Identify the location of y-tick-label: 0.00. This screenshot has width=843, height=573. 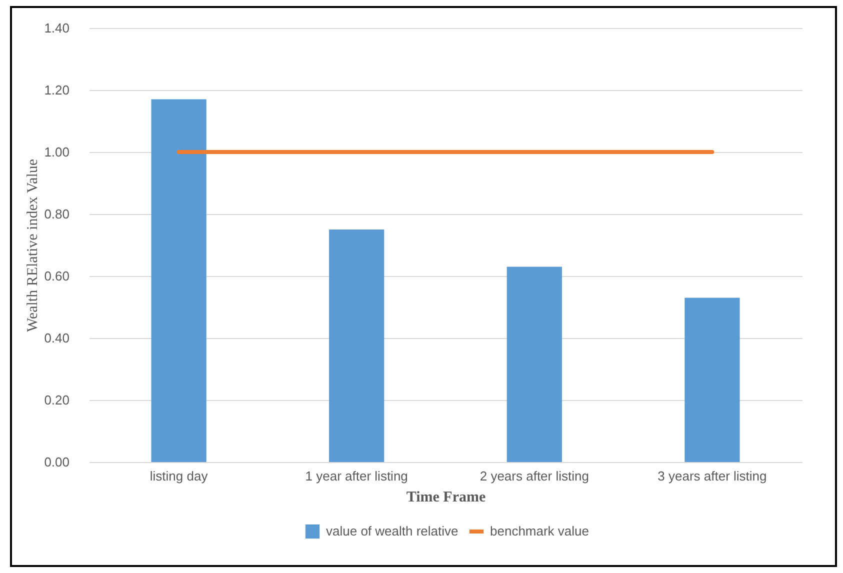
(57, 462).